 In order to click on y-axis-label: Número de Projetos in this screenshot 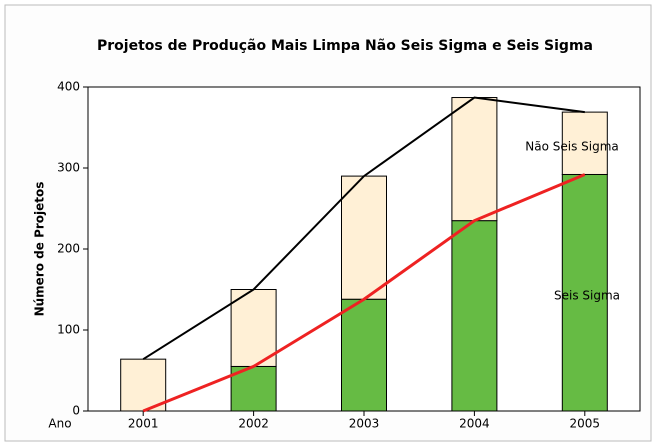, I will do `click(40, 249)`.